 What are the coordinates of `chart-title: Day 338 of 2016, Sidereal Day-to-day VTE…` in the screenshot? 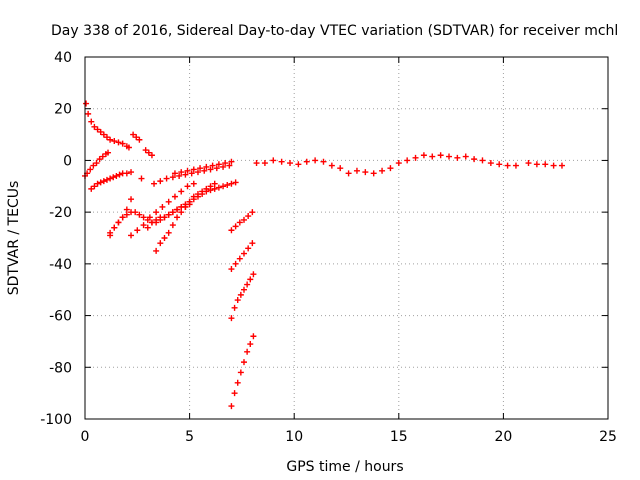 It's located at (334, 31).